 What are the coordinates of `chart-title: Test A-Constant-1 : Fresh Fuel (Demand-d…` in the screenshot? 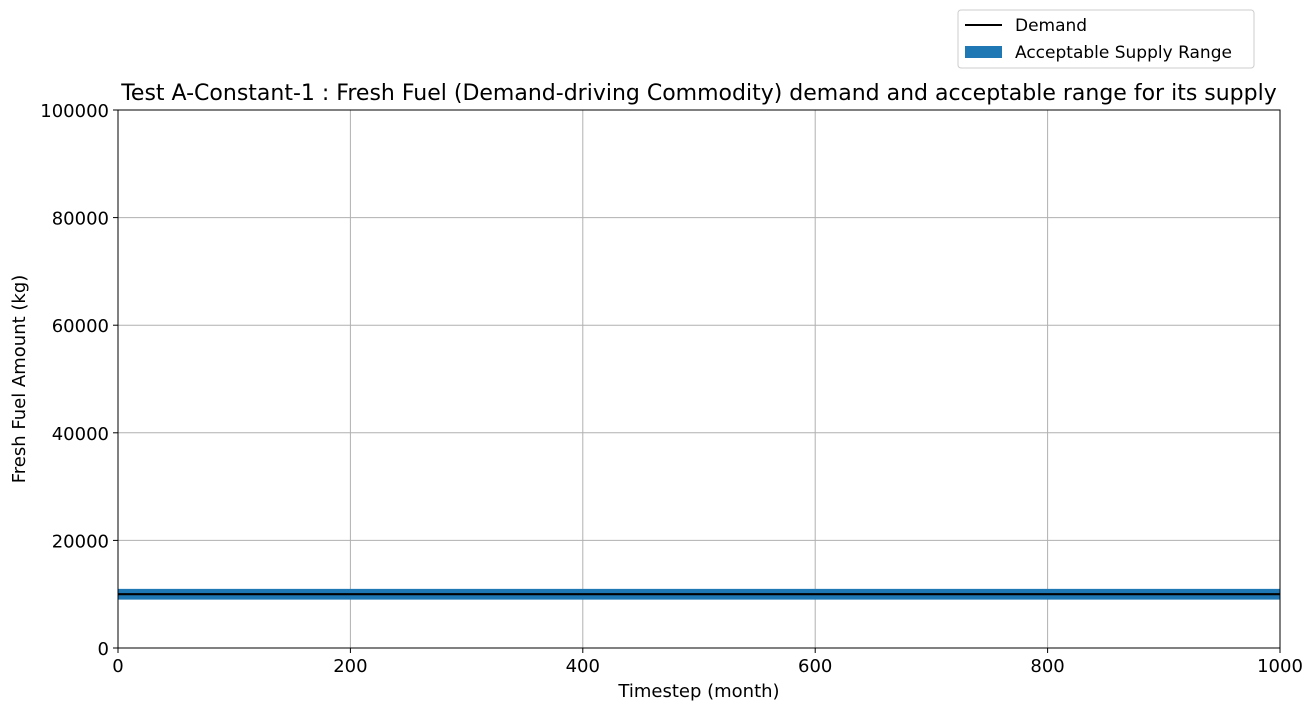 It's located at (698, 93).